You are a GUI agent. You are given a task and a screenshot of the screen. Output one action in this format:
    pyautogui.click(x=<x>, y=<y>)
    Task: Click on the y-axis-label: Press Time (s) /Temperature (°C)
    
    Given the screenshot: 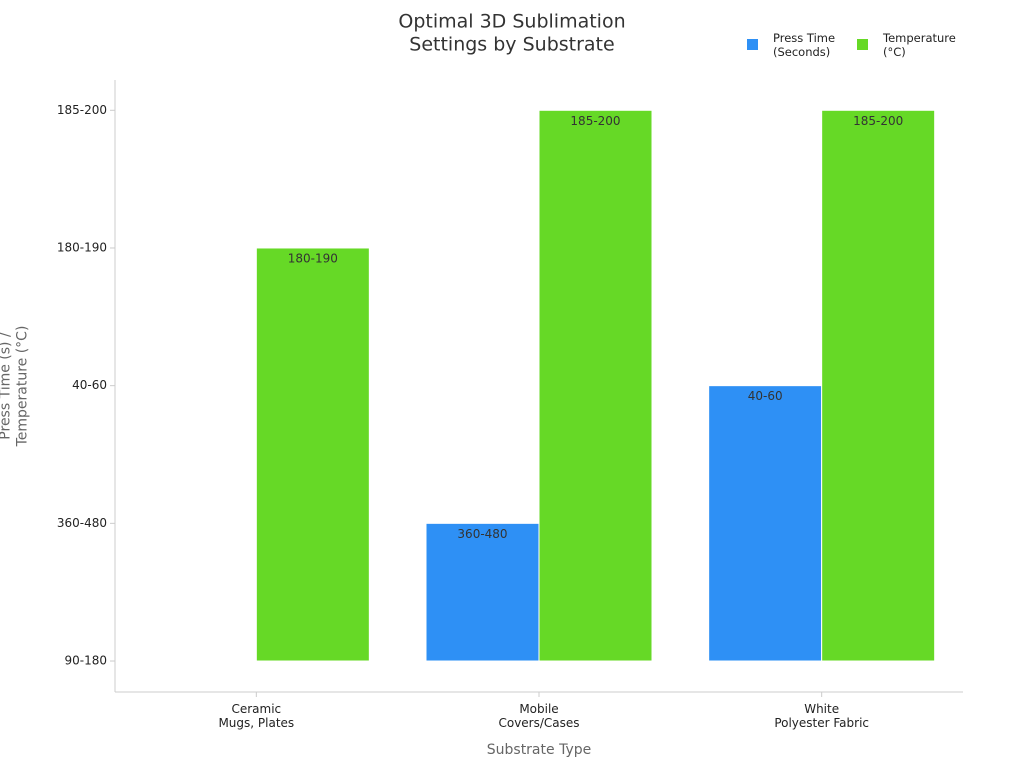 What is the action you would take?
    pyautogui.click(x=15, y=387)
    